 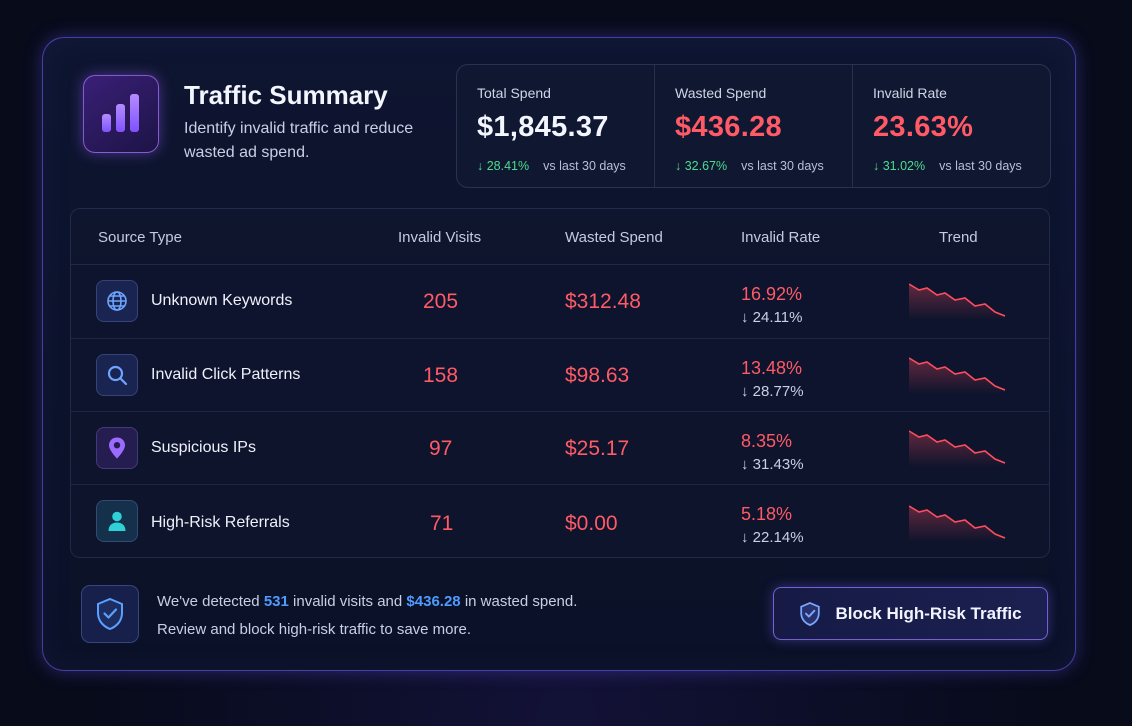 I want to click on stat-value: 23.63%, so click(x=923, y=127).